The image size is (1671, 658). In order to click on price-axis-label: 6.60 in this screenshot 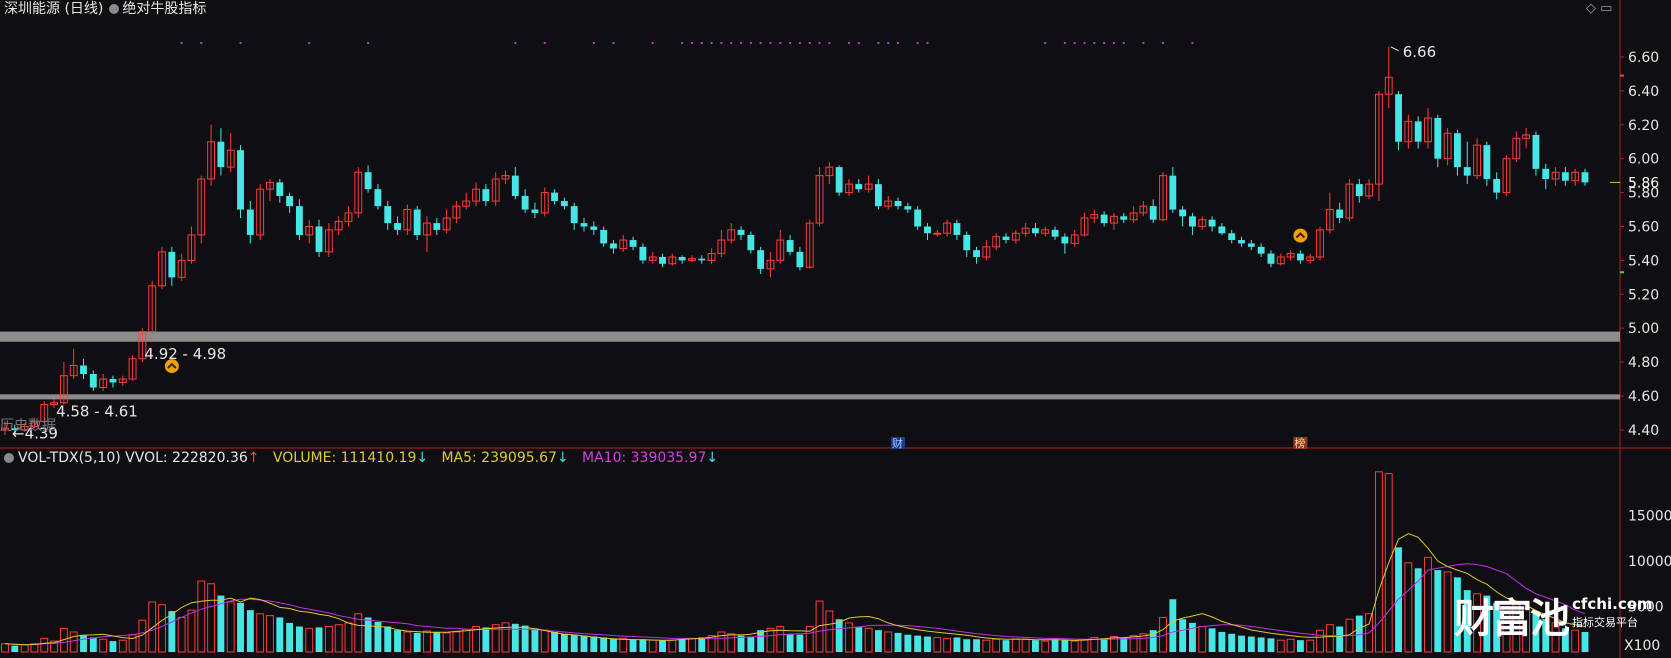, I will do `click(1643, 58)`.